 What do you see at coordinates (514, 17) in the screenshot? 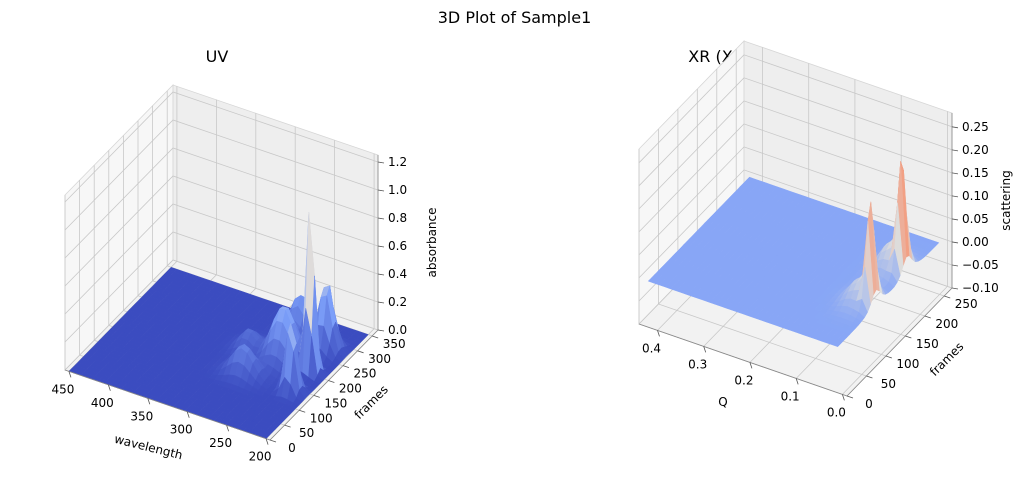
I see `figure-title: 3D Plot of Sample1` at bounding box center [514, 17].